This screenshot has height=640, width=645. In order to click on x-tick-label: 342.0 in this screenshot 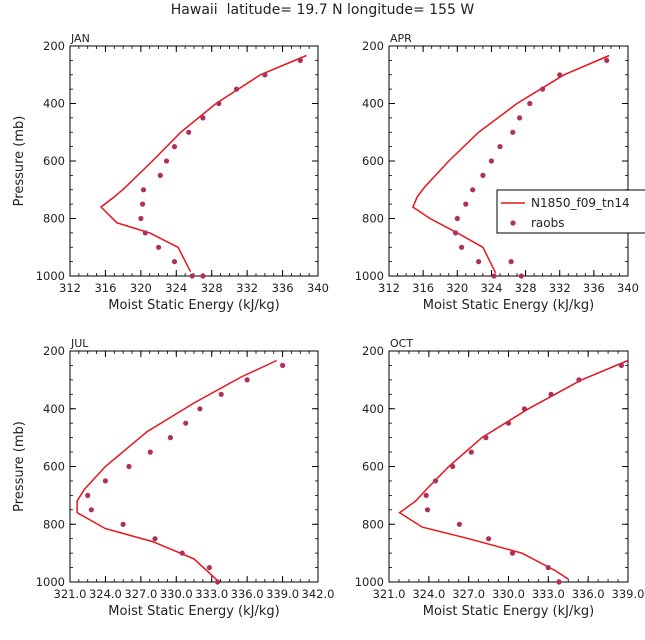, I will do `click(318, 594)`.